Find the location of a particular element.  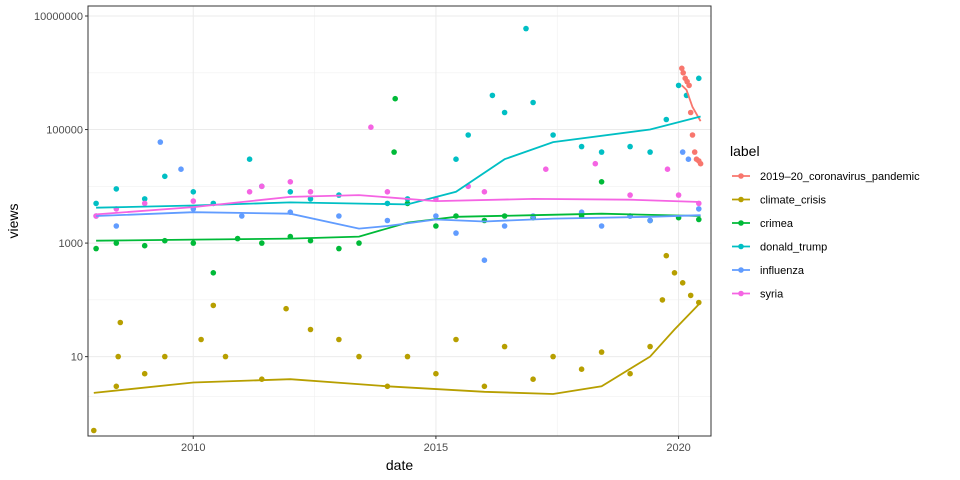

legend-label: crimea is located at coordinates (777, 224).